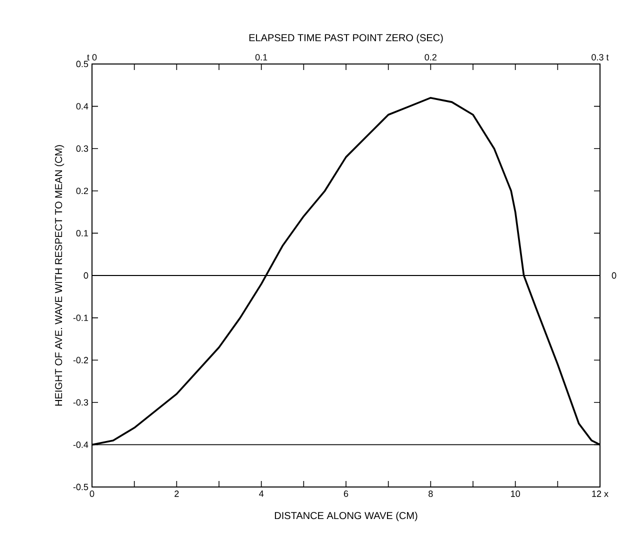 Image resolution: width=620 pixels, height=543 pixels. Describe the element at coordinates (600, 493) in the screenshot. I see `x-tick-label: 12 x` at that location.